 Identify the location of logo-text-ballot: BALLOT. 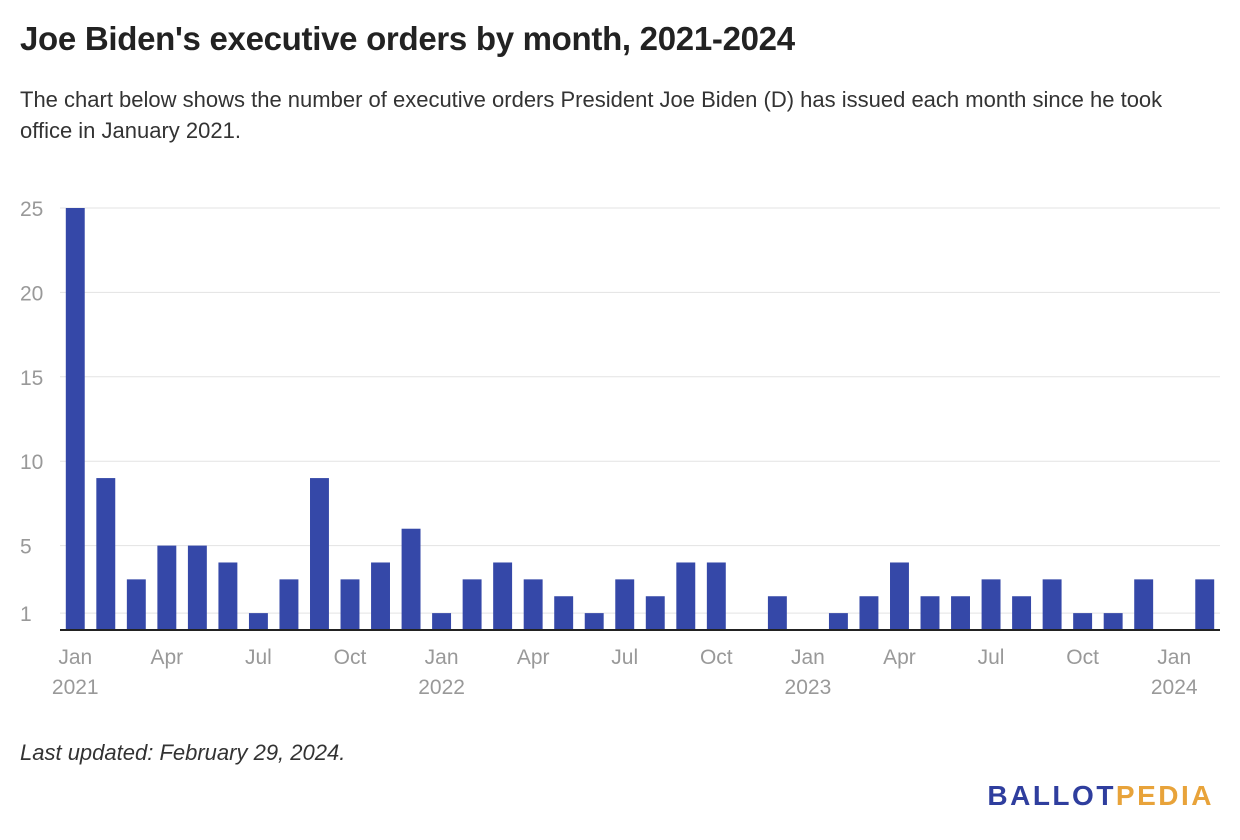
(1051, 795).